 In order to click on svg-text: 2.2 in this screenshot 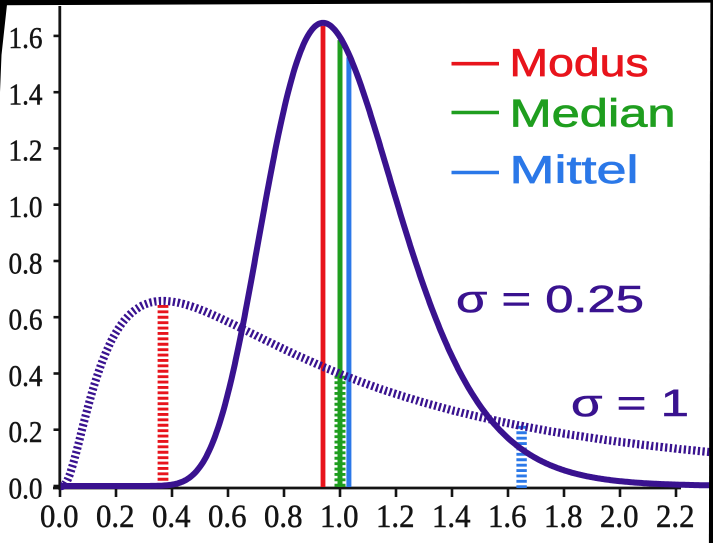, I will do `click(675, 517)`.